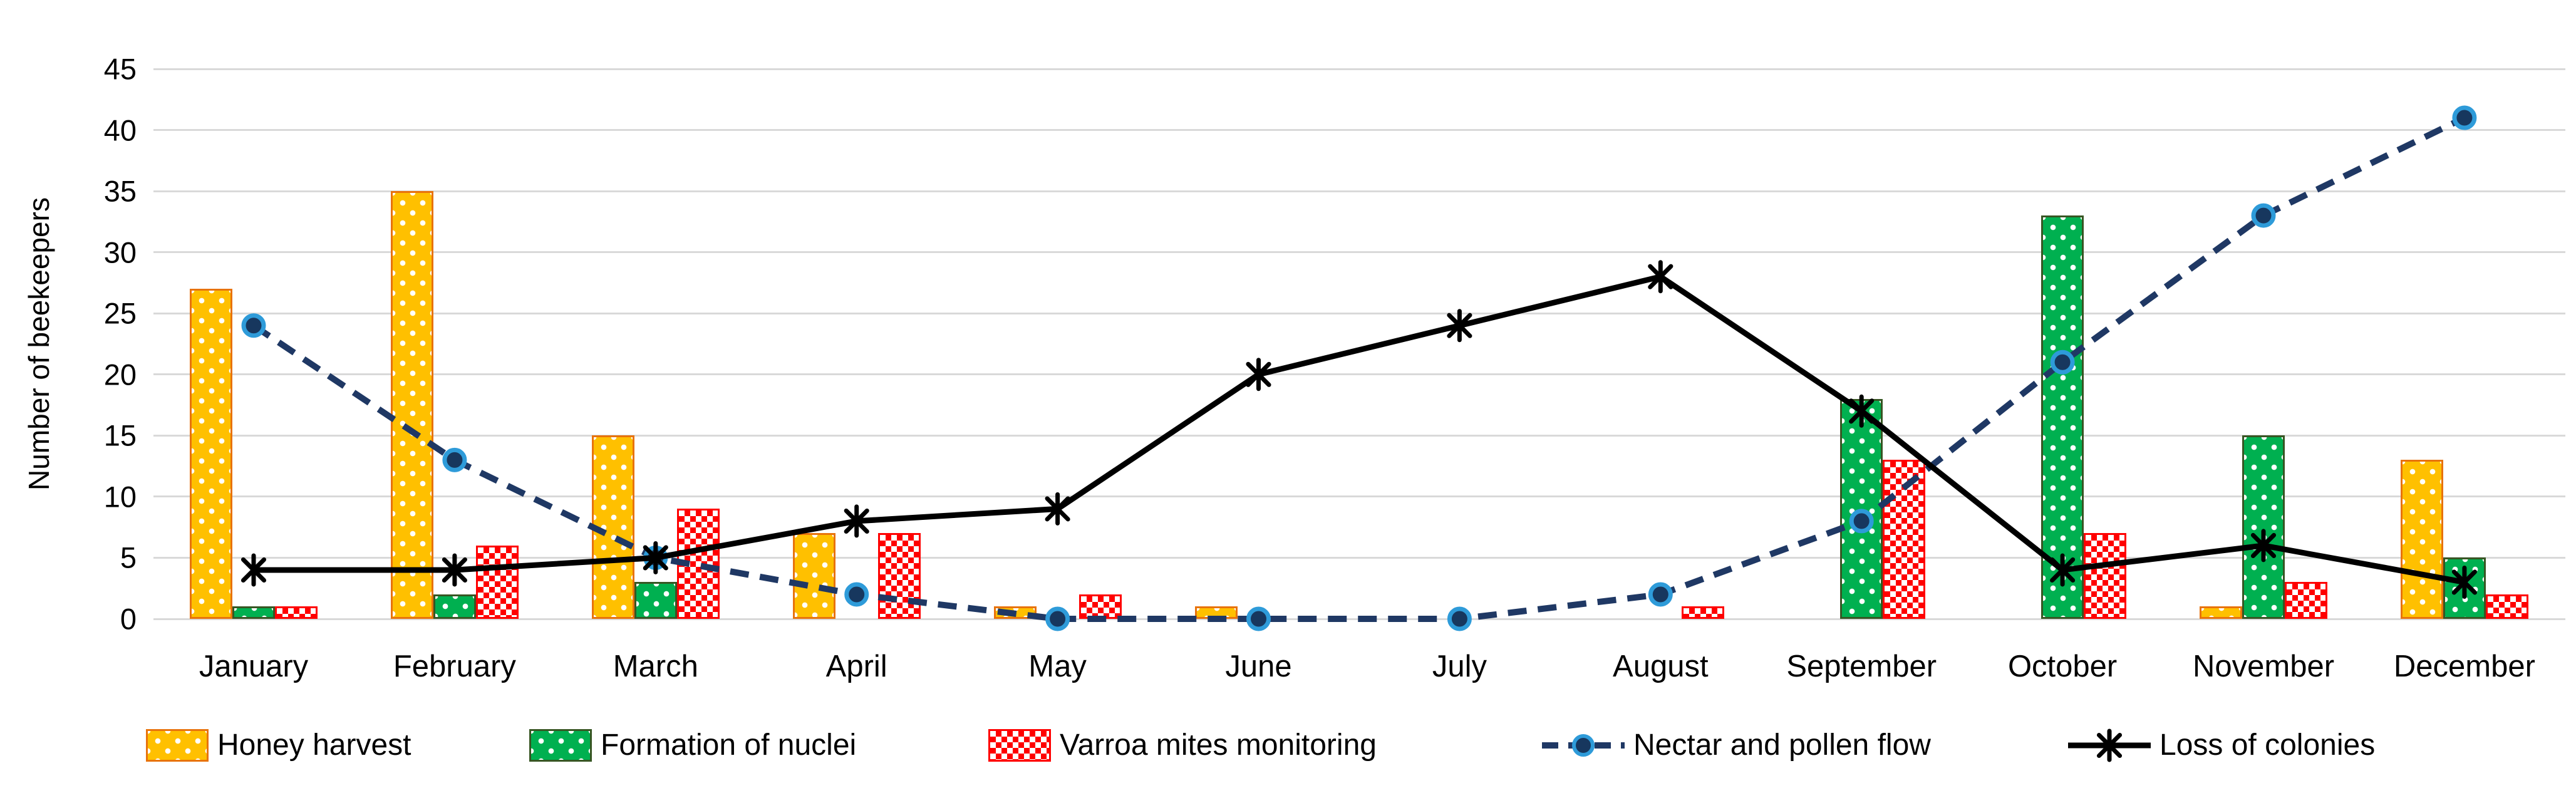  Describe the element at coordinates (253, 612) in the screenshot. I see `bar-formation-of-nuclei-january` at that location.